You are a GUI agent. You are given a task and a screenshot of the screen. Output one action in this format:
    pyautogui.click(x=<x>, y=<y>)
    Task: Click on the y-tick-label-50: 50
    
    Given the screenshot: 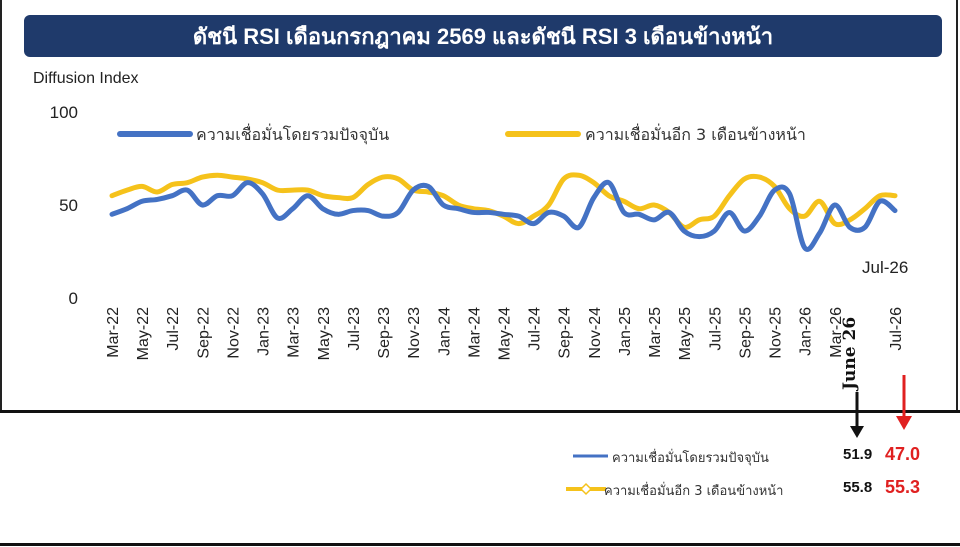 What is the action you would take?
    pyautogui.click(x=68, y=205)
    